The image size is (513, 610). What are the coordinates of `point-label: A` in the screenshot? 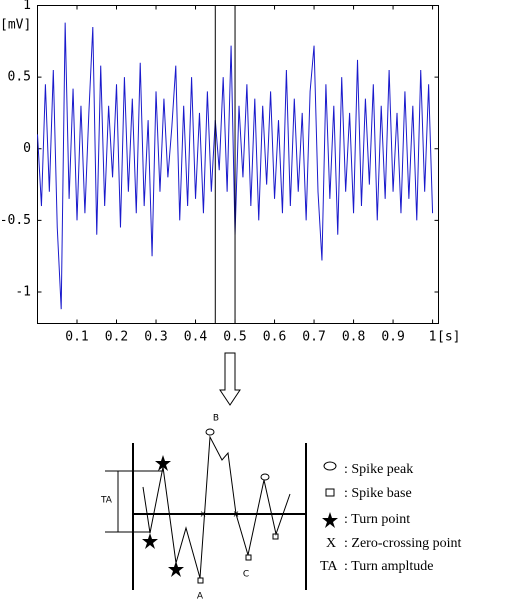 It's located at (200, 597).